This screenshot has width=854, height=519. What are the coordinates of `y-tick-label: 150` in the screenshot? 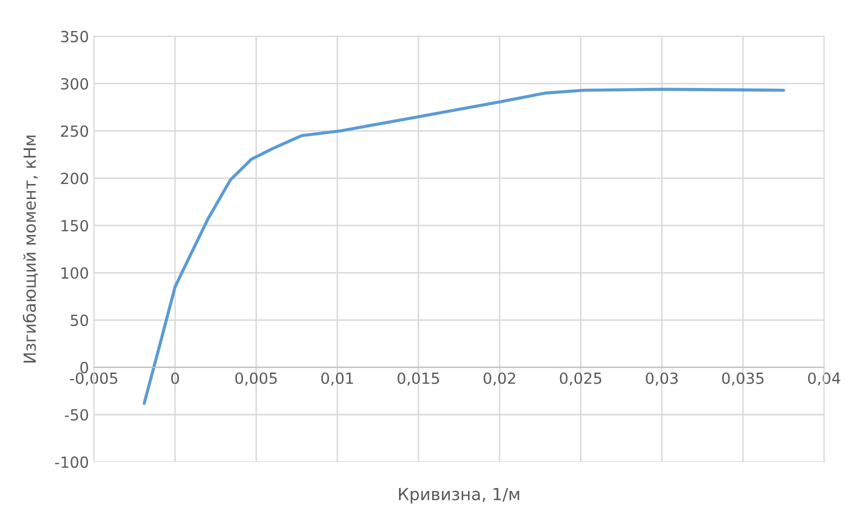 It's located at (75, 226).